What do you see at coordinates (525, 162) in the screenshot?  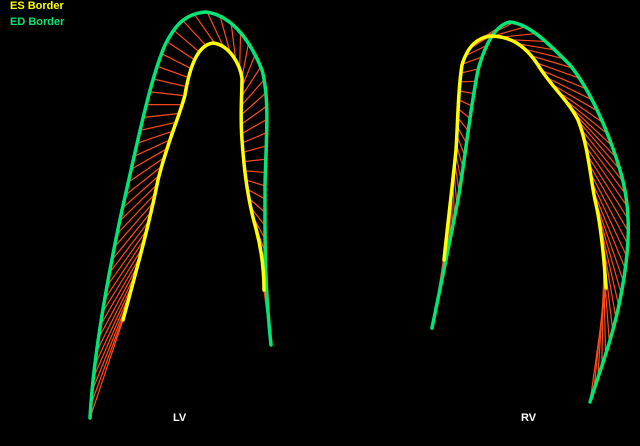 I see `rv-es-border` at bounding box center [525, 162].